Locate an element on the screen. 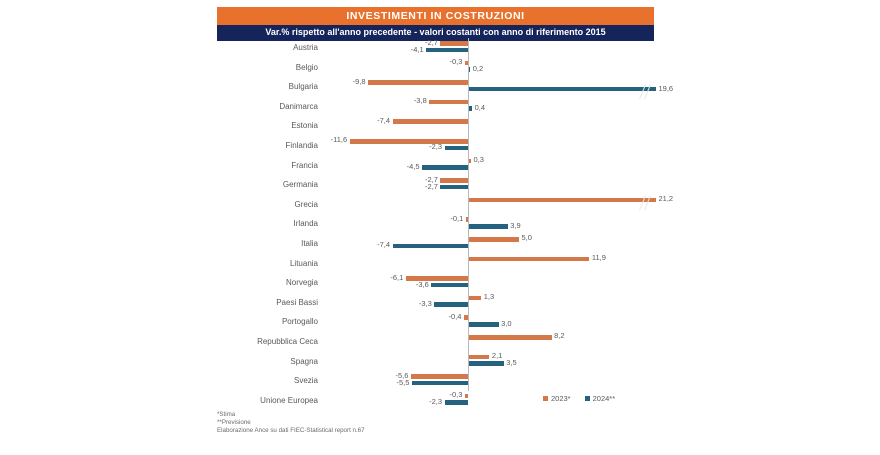 The height and width of the screenshot is (455, 880). chart-row: Italia 5,0 -7,4 is located at coordinates (440, 244).